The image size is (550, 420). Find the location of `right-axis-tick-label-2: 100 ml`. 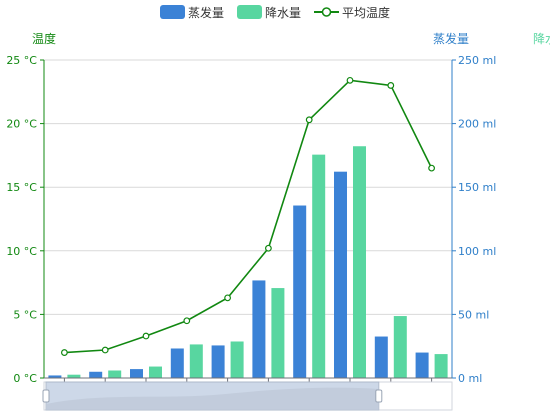

right-axis-tick-label-2: 100 ml is located at coordinates (477, 251).